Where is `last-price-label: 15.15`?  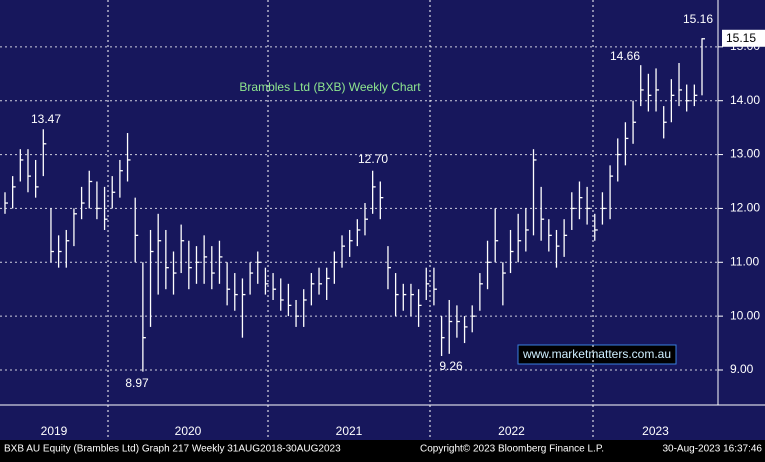
last-price-label: 15.15 is located at coordinates (741, 38).